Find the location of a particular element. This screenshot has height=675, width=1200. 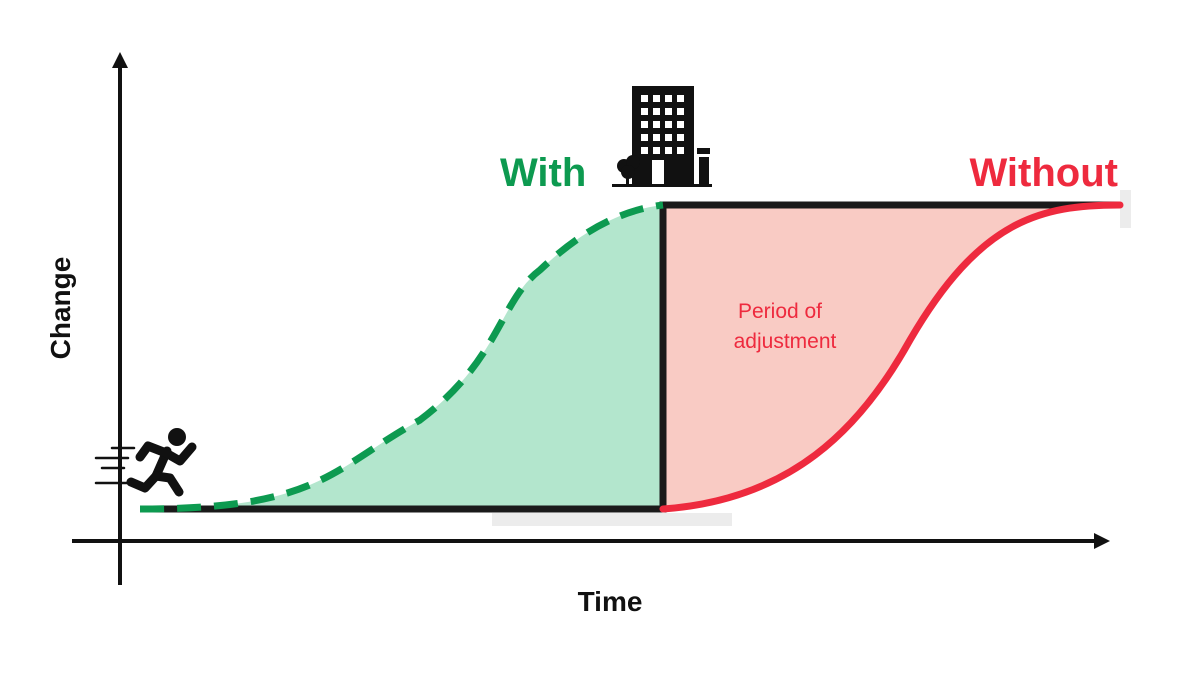

period-label-line1: Period of is located at coordinates (780, 311).